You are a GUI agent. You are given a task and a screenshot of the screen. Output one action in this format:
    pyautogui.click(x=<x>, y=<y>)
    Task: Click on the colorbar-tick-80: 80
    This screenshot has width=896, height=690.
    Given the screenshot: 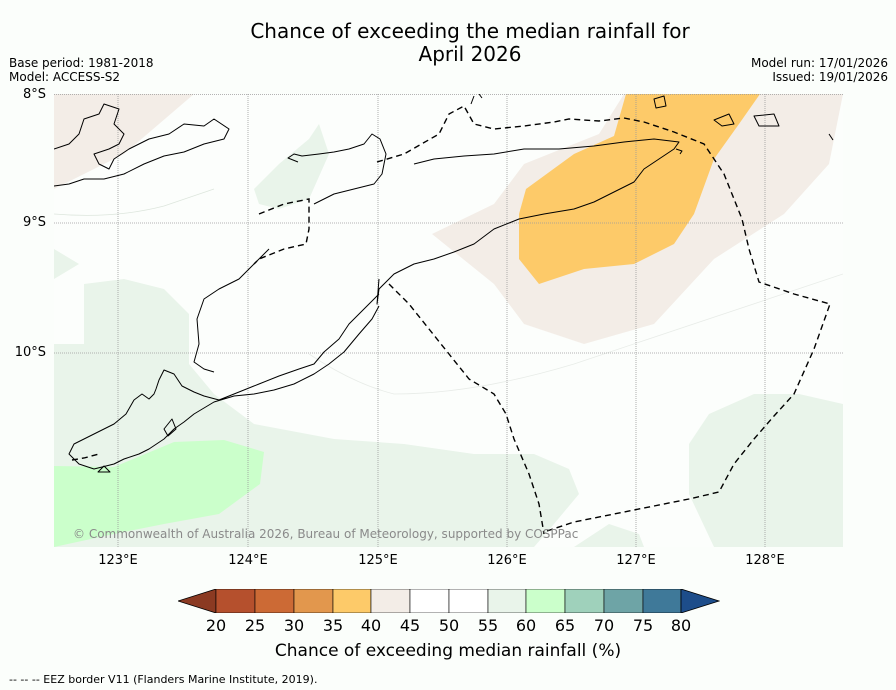 What is the action you would take?
    pyautogui.click(x=681, y=625)
    